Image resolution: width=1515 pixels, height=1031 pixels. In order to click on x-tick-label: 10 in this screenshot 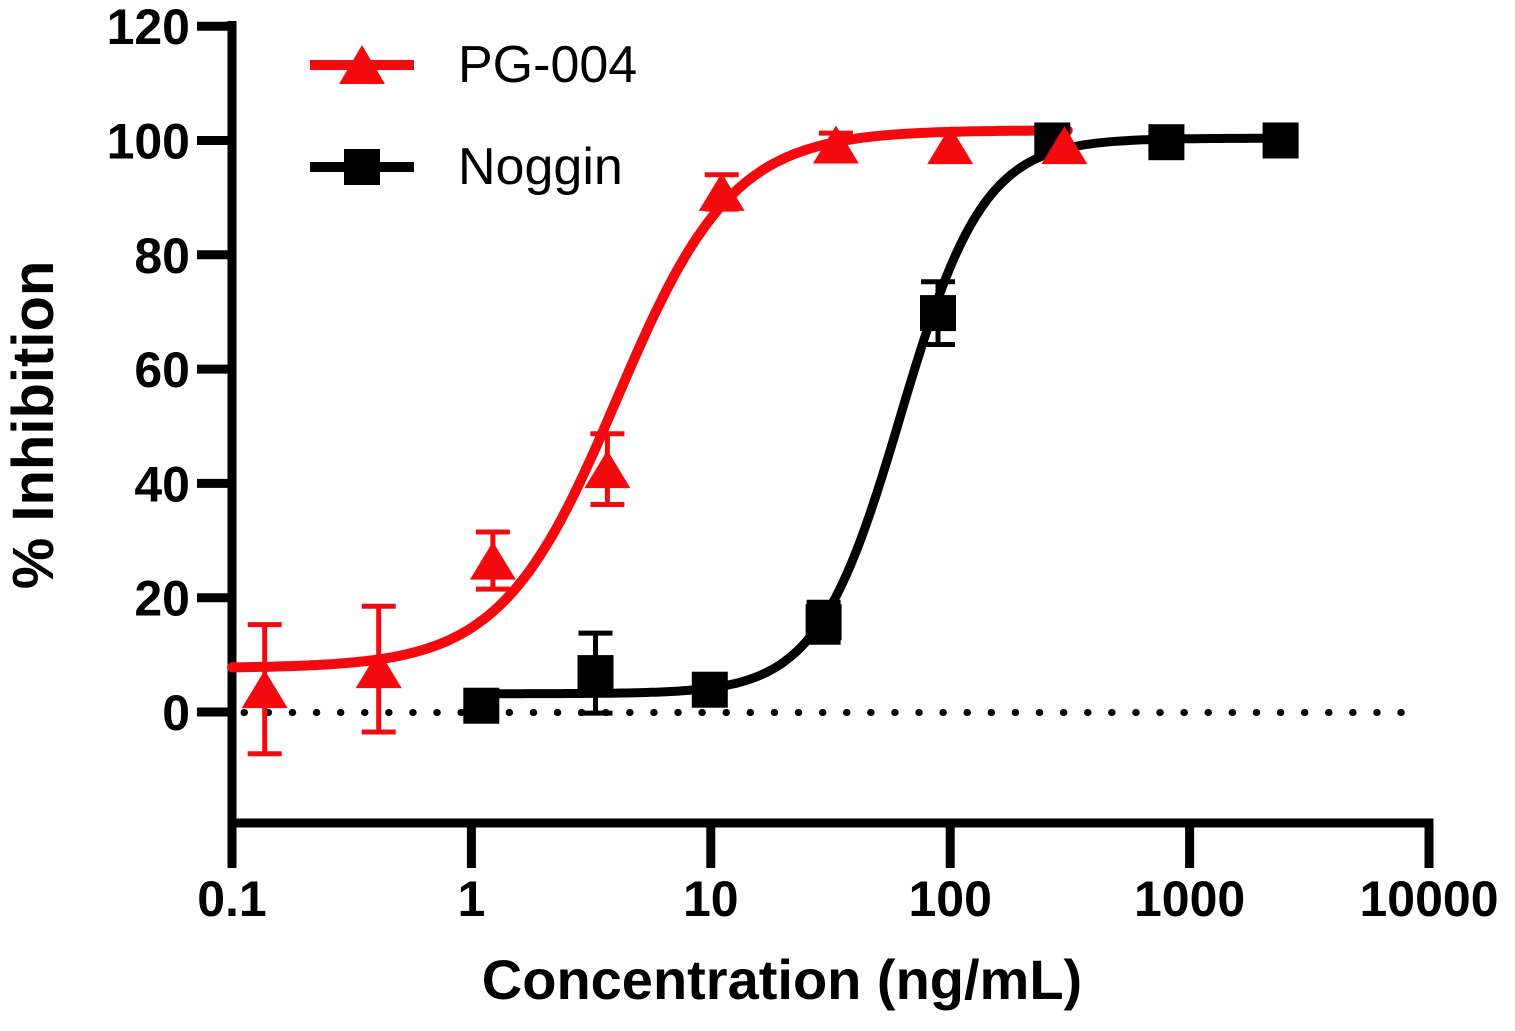, I will do `click(711, 899)`.